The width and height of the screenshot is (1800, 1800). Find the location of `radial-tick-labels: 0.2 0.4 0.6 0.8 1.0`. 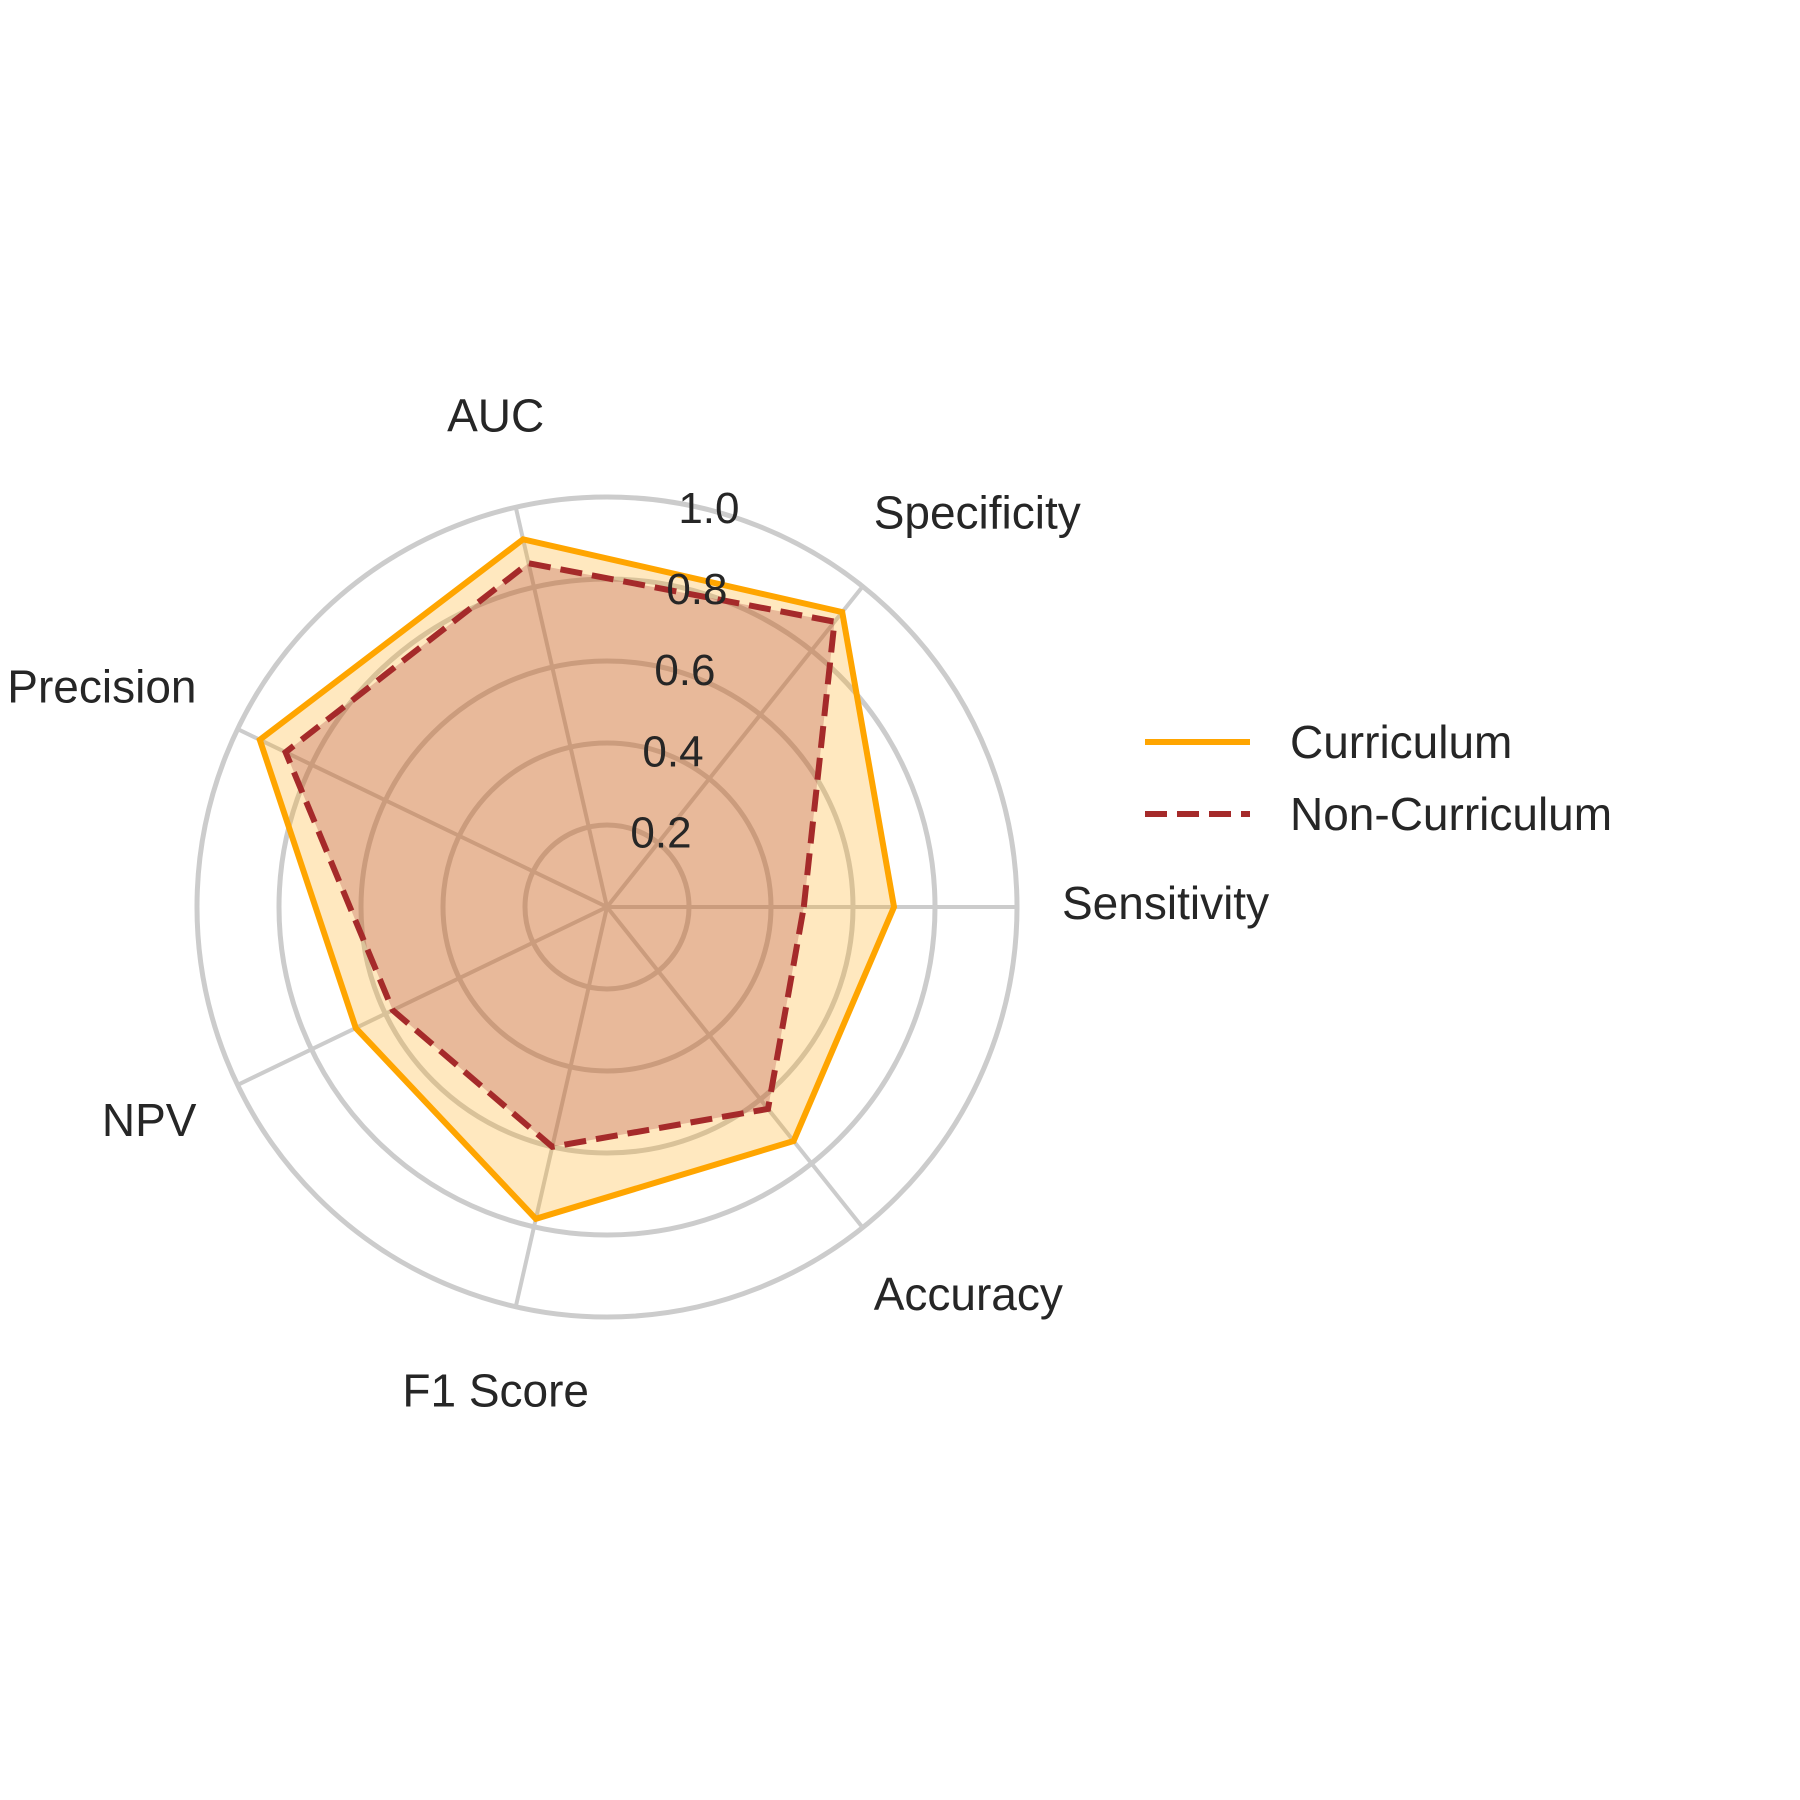

radial-tick-labels: 0.2 0.4 0.6 0.8 1.0 is located at coordinates (684, 671).